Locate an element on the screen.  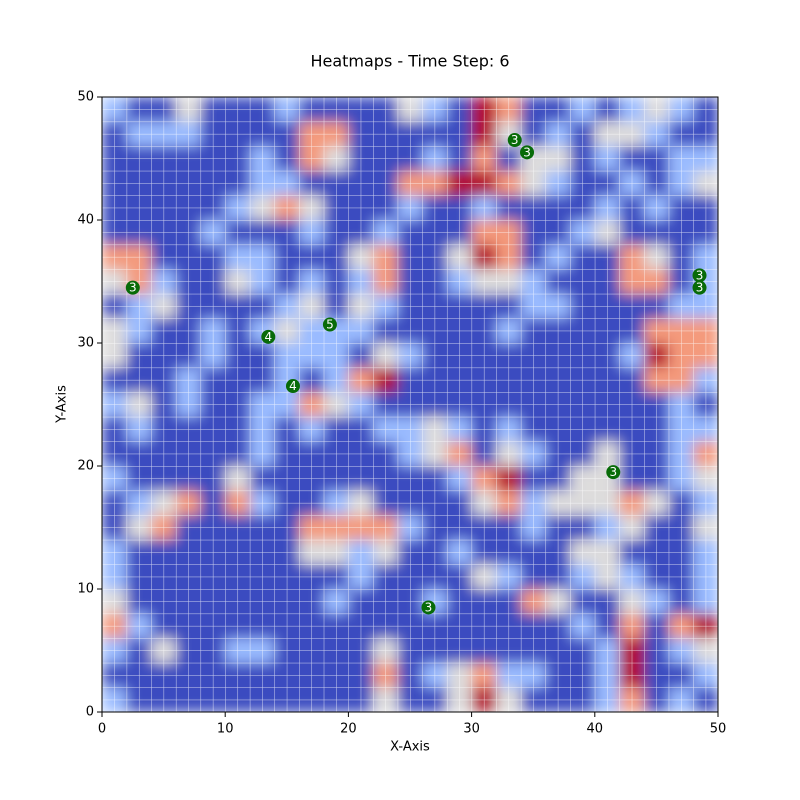
y-axis-label: Y-Axis is located at coordinates (62, 404).